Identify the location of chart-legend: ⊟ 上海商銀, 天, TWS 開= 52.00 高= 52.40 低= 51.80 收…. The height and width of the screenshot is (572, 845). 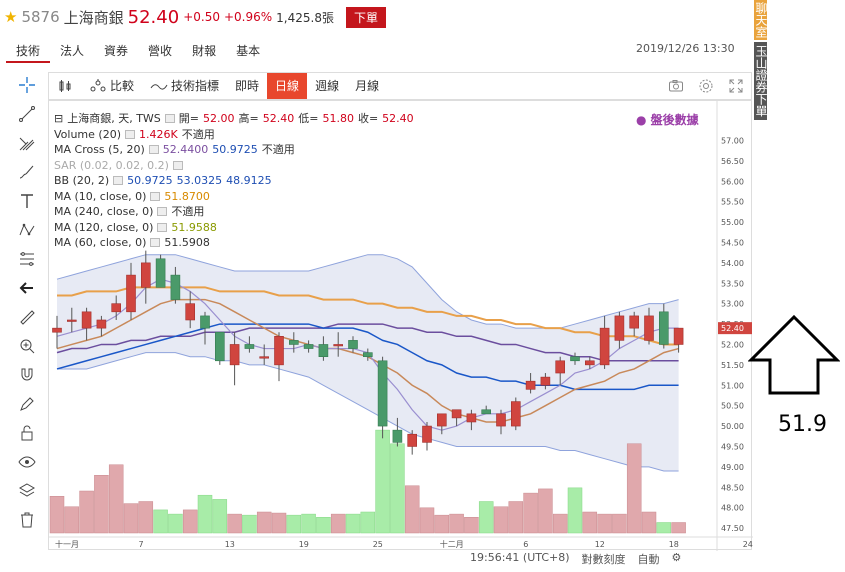
(234, 181).